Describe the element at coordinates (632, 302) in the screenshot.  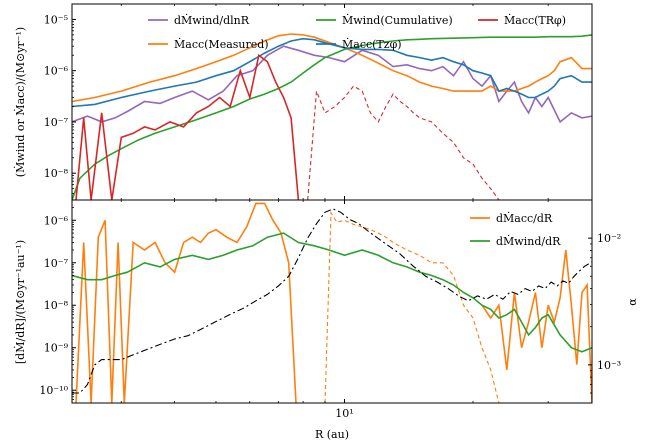
I see `bottom-y2-axis-label: α` at that location.